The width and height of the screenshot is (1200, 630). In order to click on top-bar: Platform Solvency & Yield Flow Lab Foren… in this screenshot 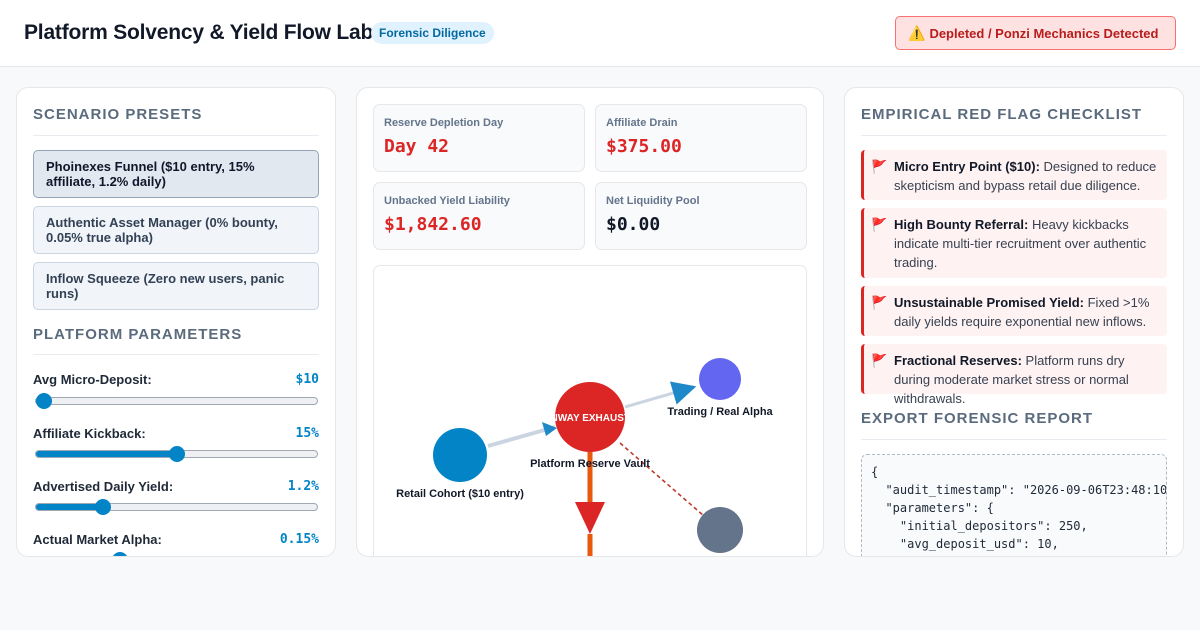, I will do `click(600, 33)`.